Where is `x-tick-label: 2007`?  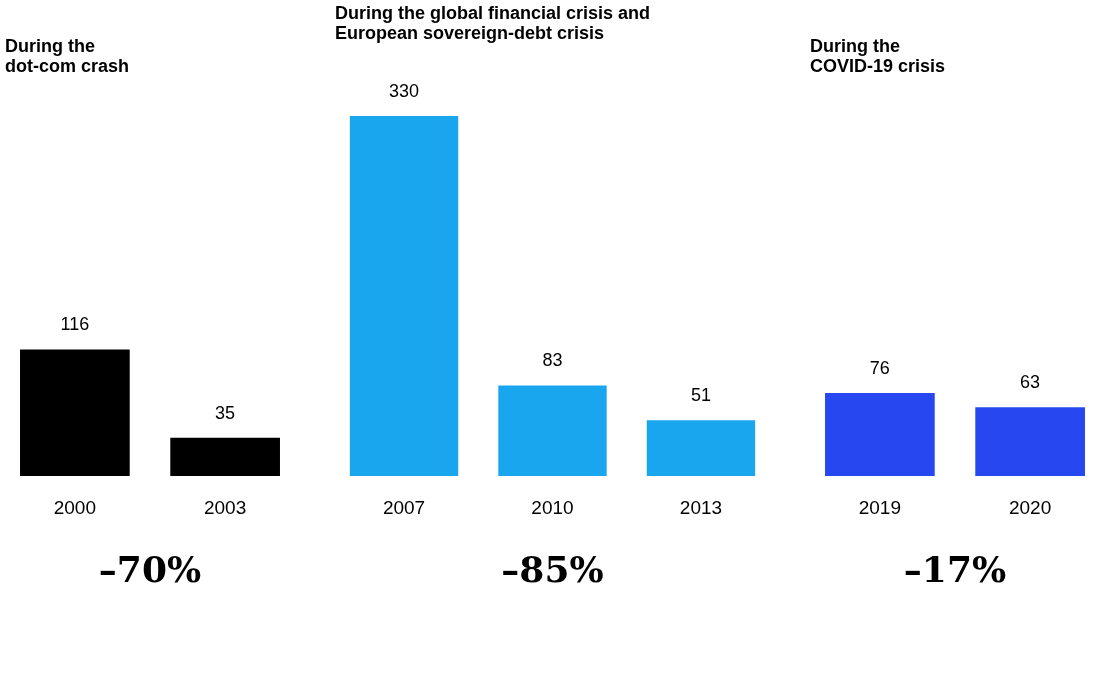 x-tick-label: 2007 is located at coordinates (404, 507).